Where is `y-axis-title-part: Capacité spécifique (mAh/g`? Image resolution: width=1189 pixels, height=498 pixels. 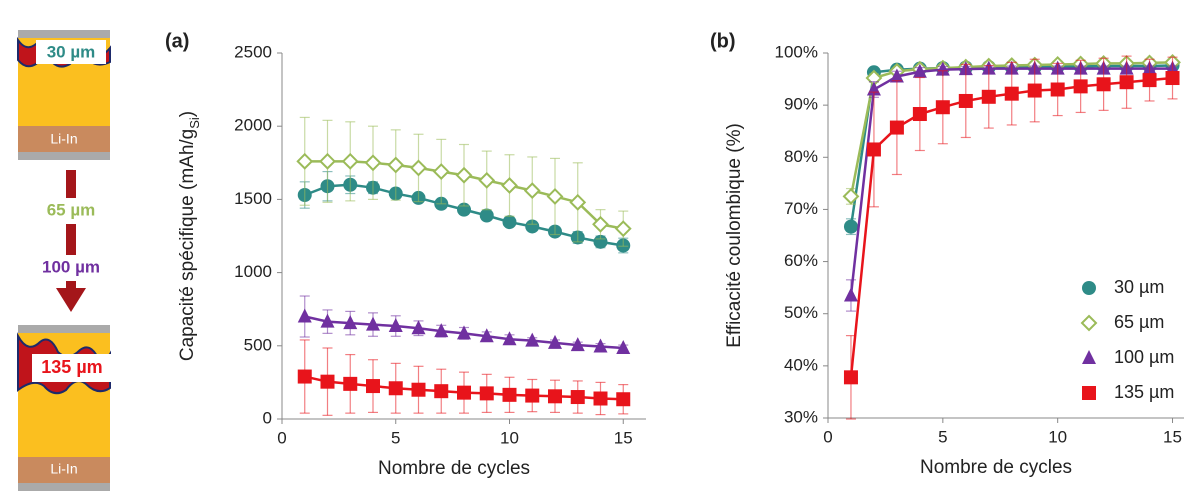 y-axis-title-part: Capacité spécifique (mAh/g is located at coordinates (187, 245).